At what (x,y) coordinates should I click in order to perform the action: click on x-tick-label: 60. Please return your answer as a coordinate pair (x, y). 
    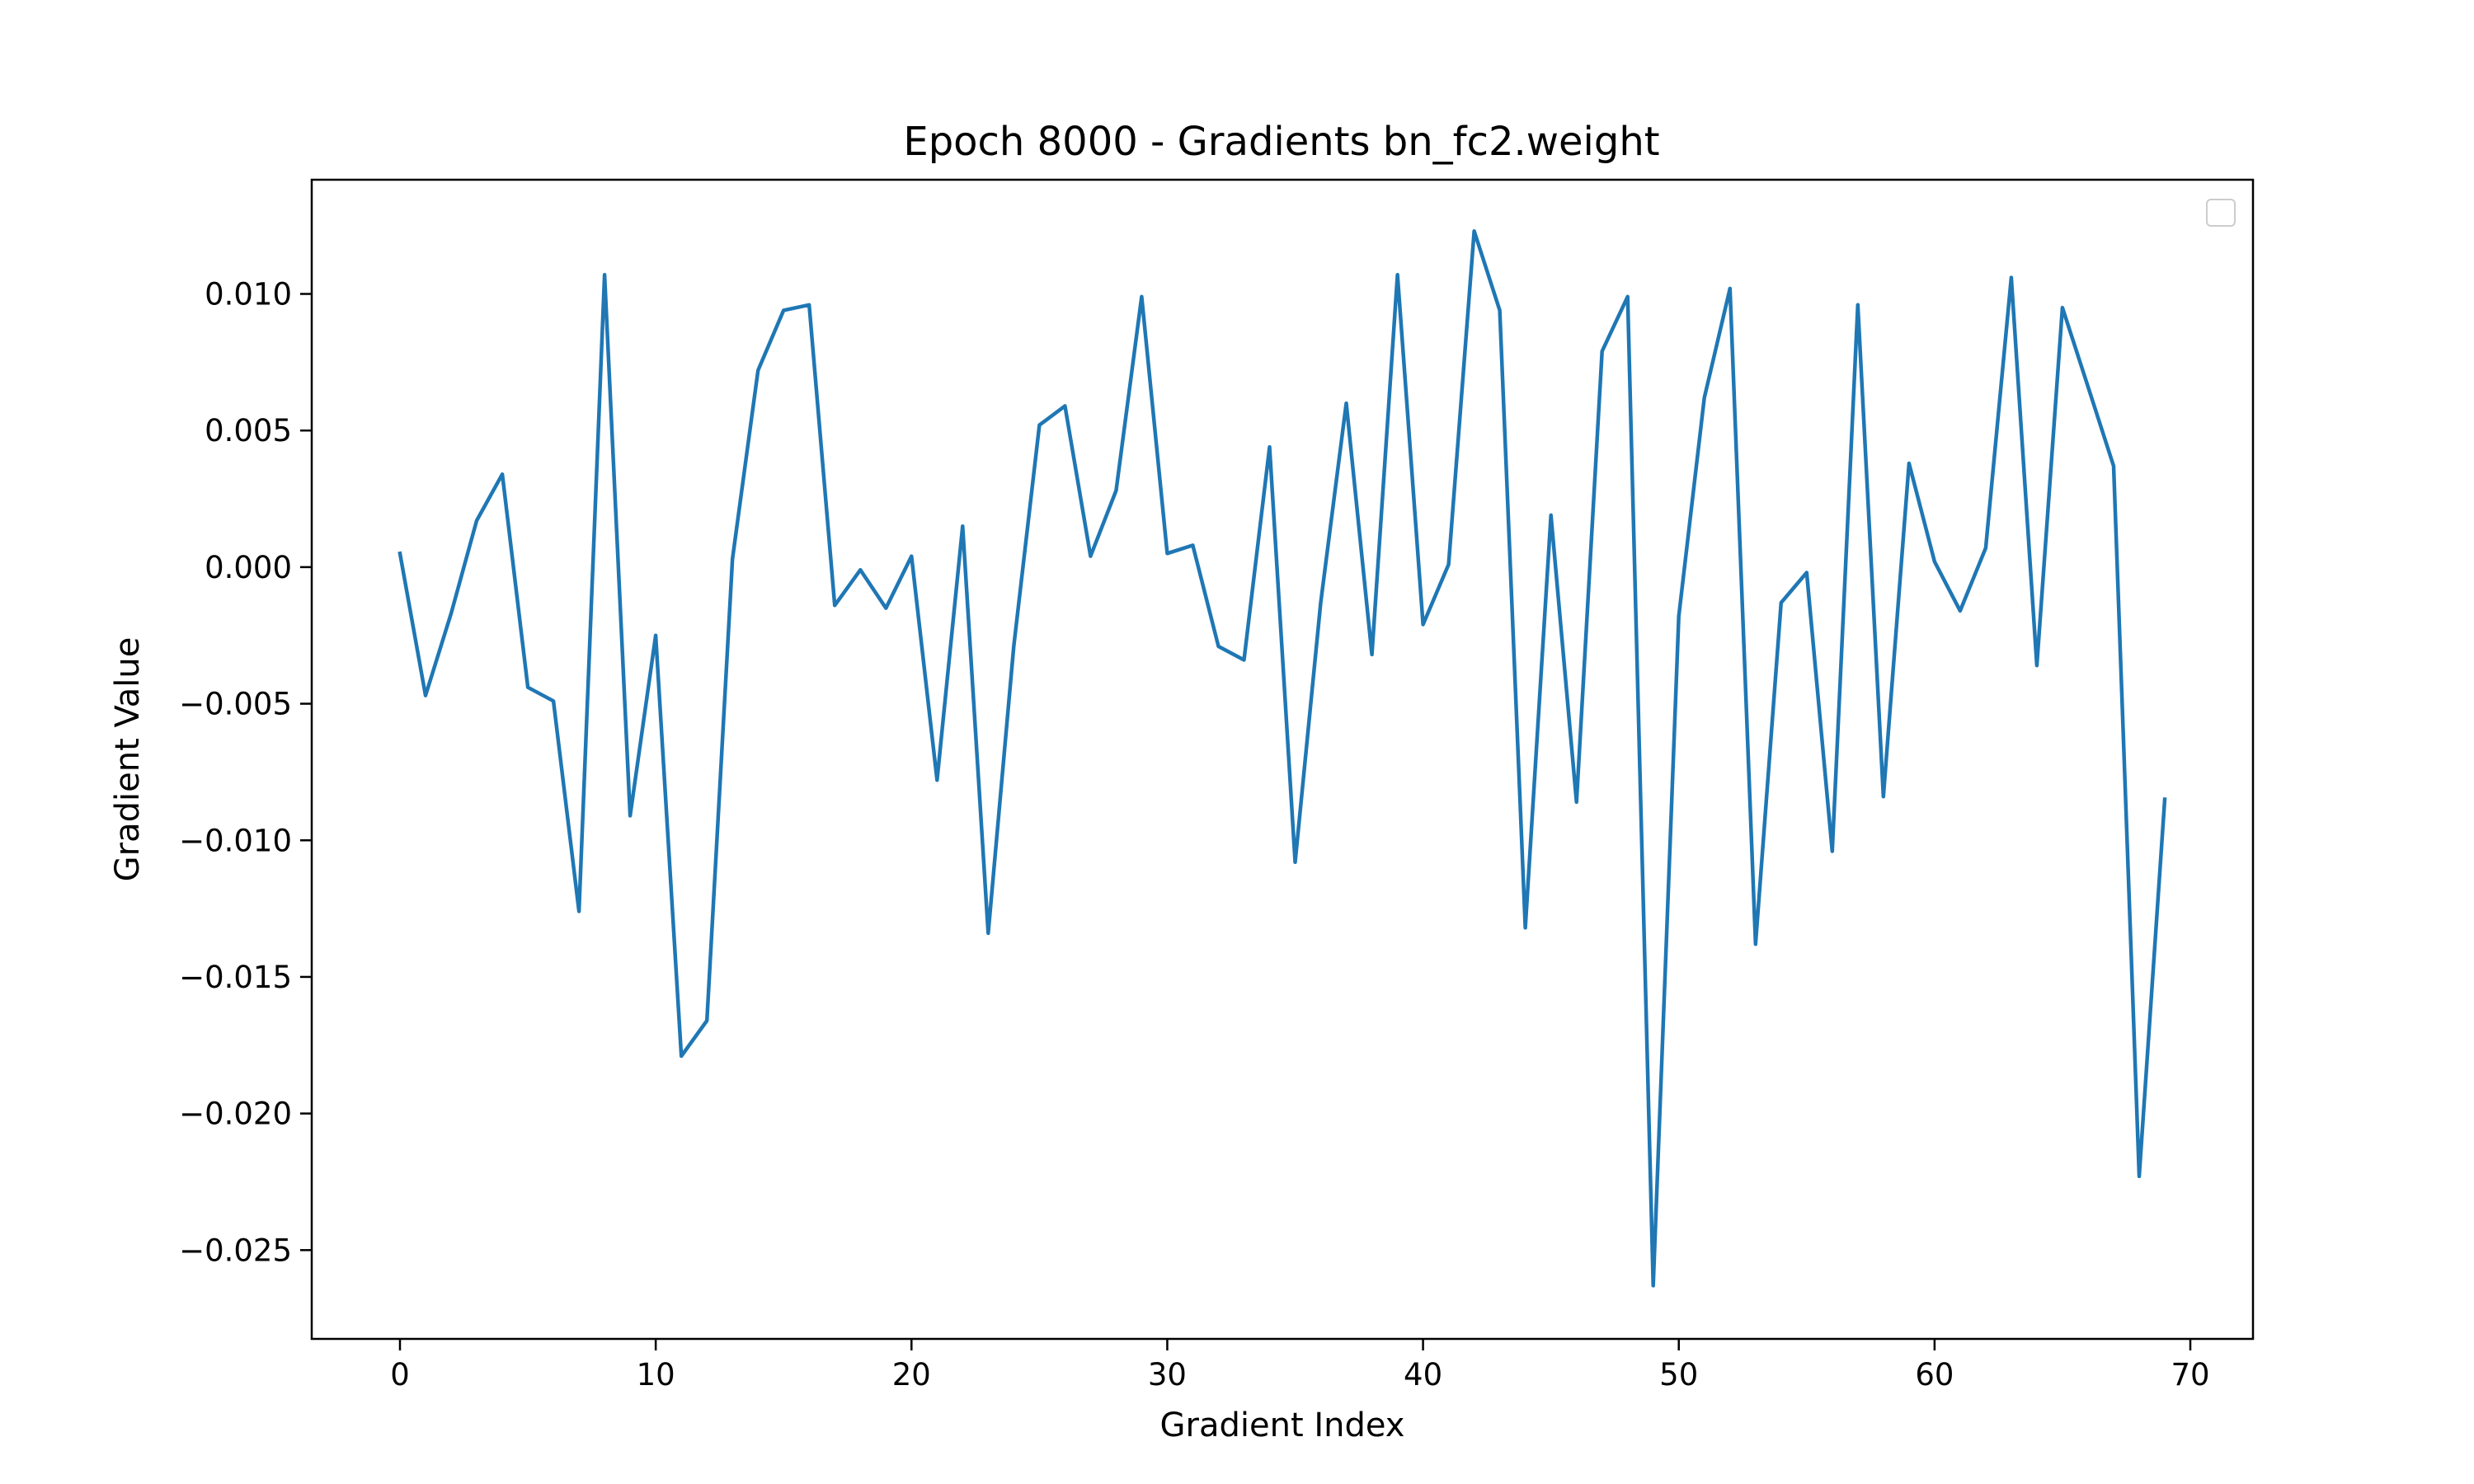
    Looking at the image, I should click on (1934, 1374).